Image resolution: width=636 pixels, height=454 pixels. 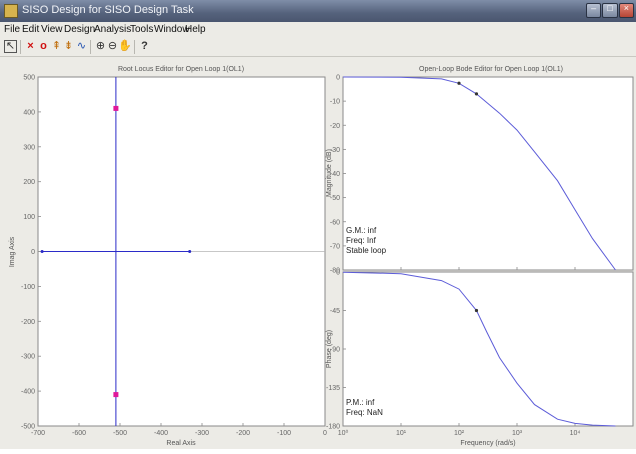 What do you see at coordinates (144, 46) in the screenshot?
I see `help-icon: ?` at bounding box center [144, 46].